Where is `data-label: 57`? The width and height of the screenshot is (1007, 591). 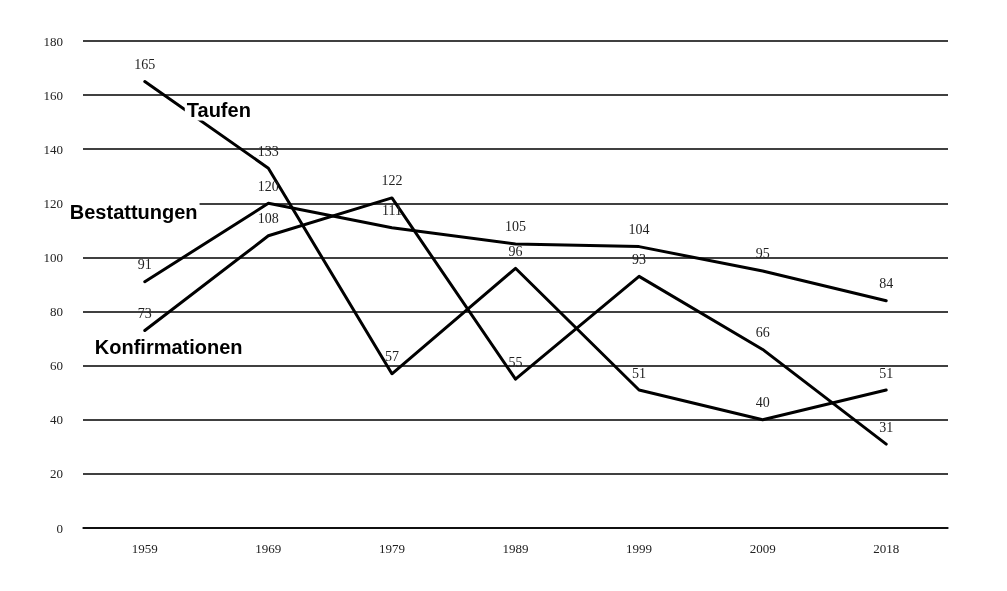 data-label: 57 is located at coordinates (391, 357).